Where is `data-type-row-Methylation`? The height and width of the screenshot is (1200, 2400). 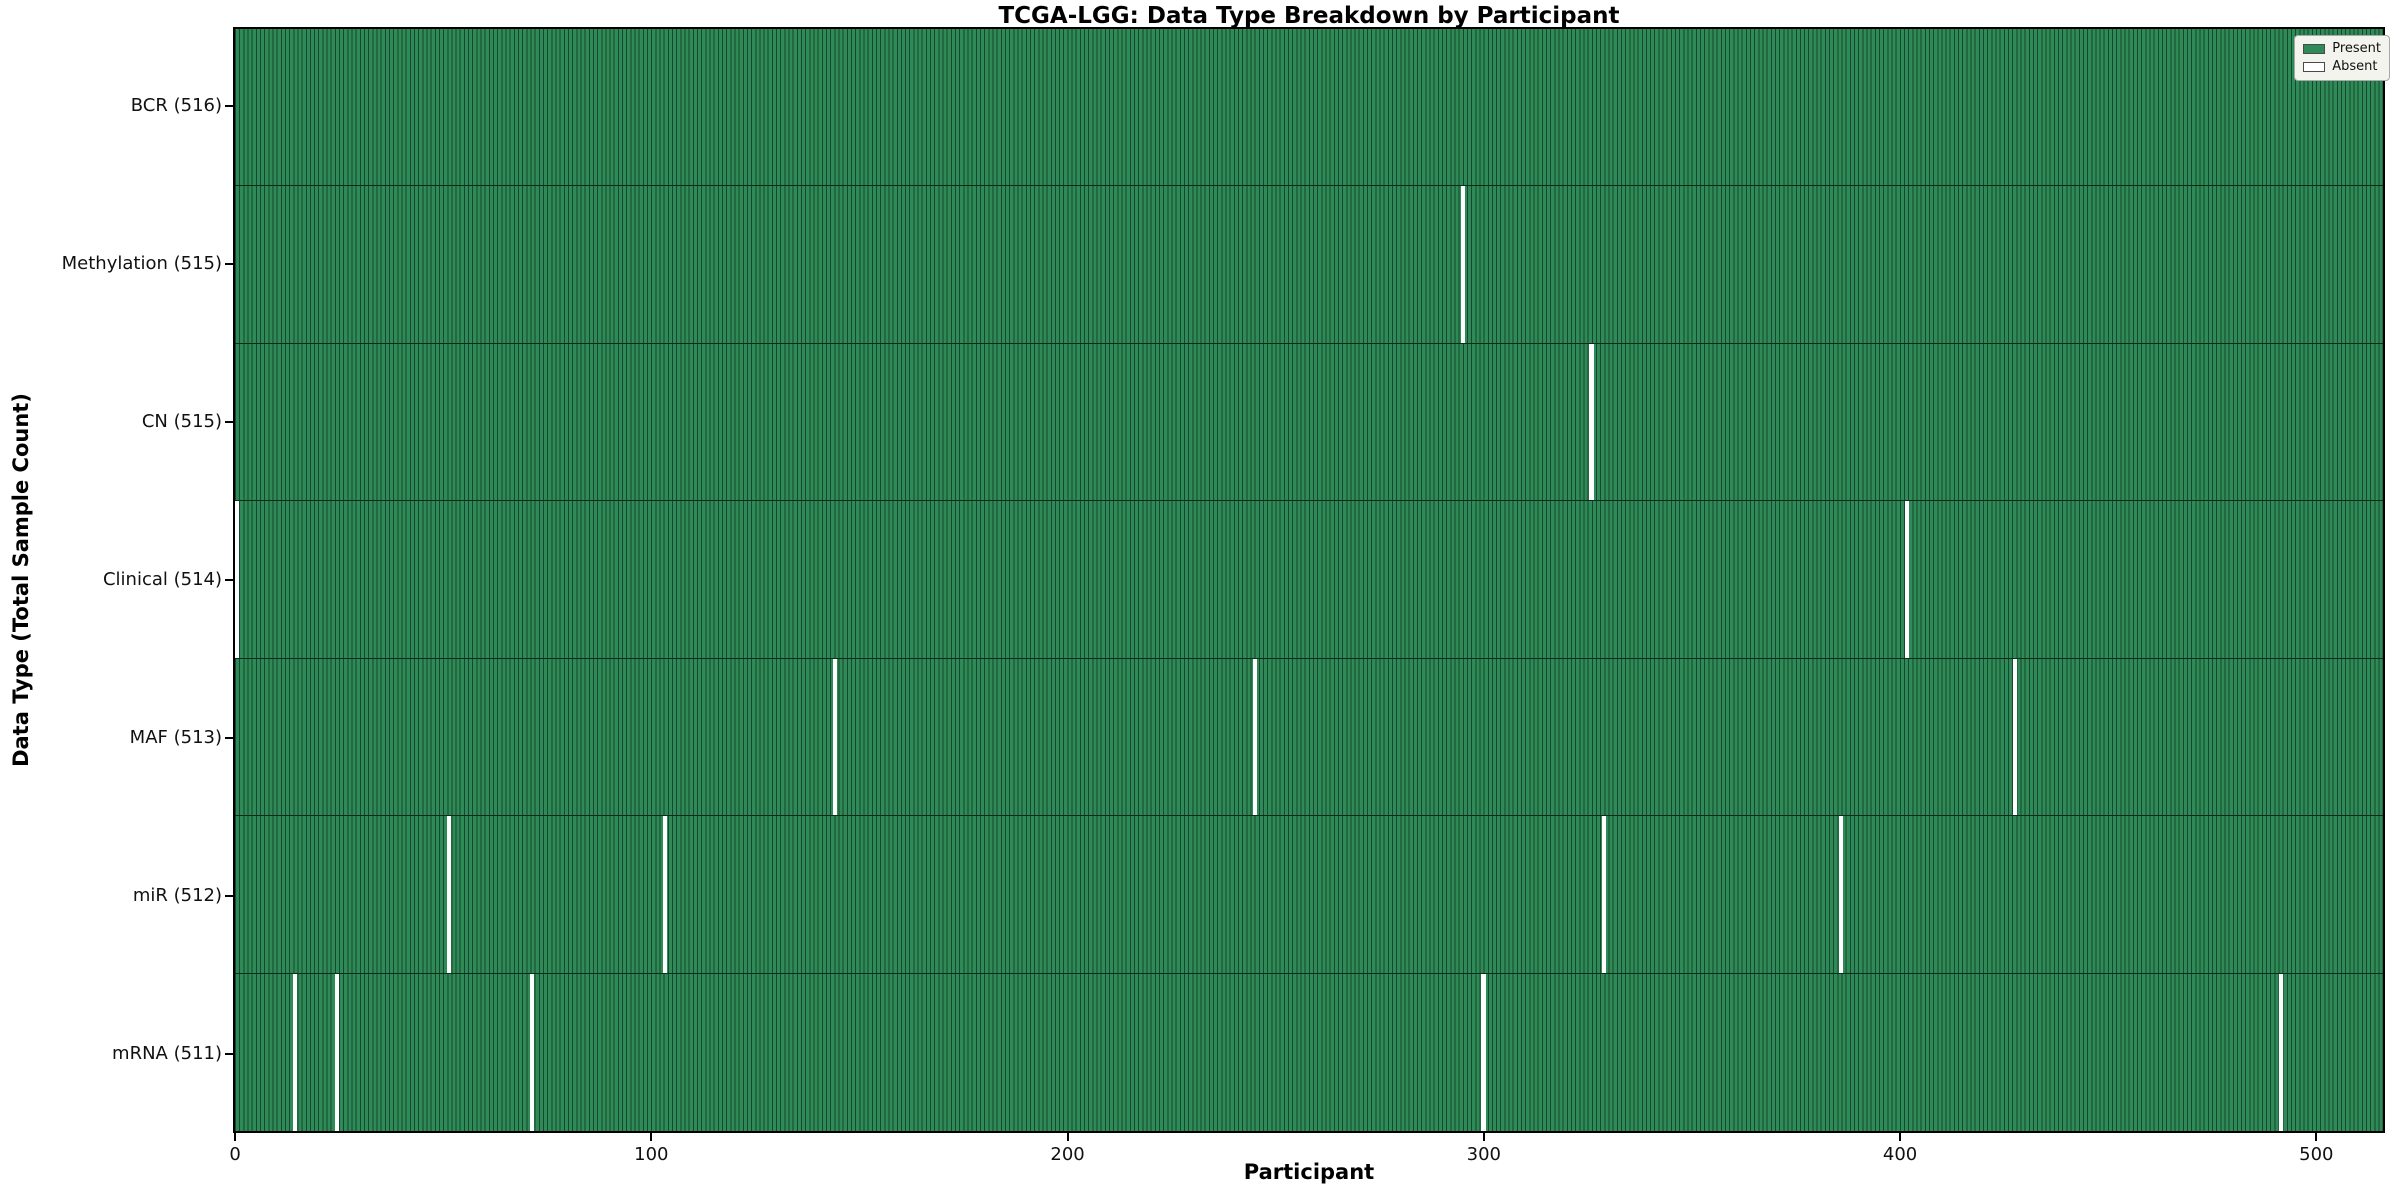 data-type-row-Methylation is located at coordinates (1309, 265).